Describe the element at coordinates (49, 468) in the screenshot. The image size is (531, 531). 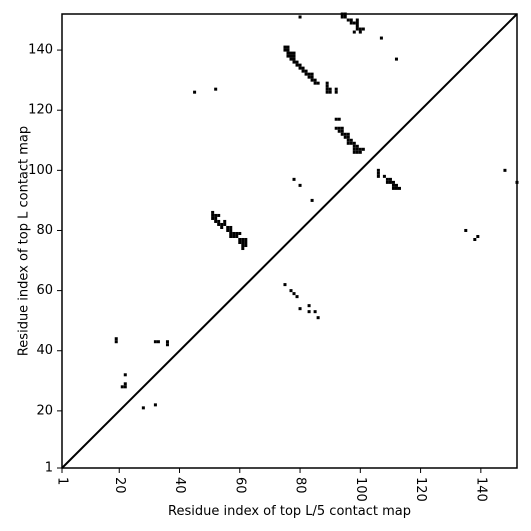
I see `y-tick-label: 1` at that location.